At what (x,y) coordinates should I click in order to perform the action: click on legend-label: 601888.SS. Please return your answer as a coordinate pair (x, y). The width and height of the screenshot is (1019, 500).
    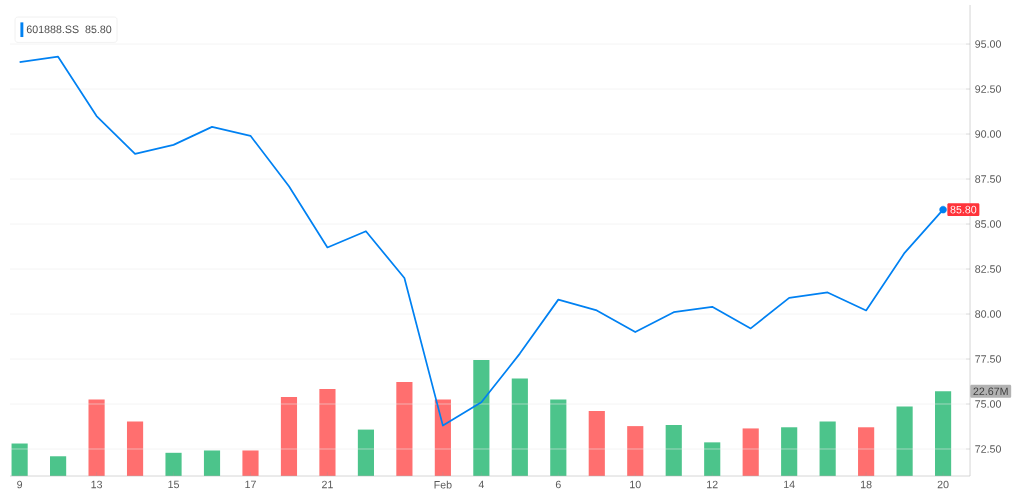
    Looking at the image, I should click on (52, 29).